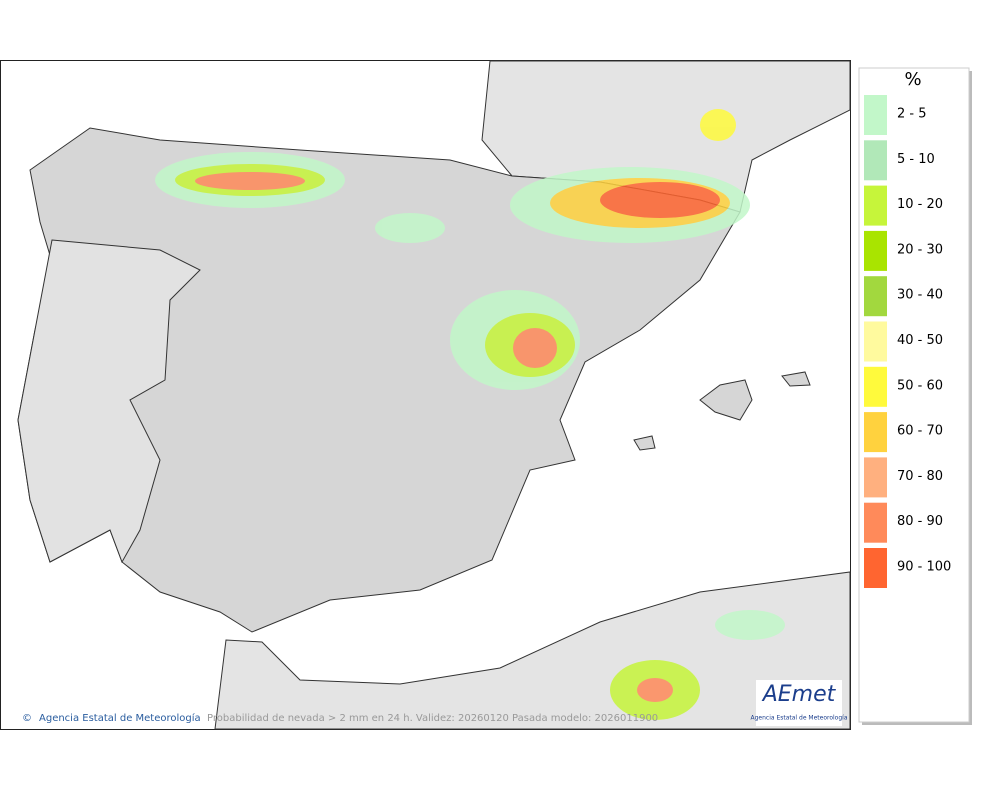 Image resolution: width=1000 pixels, height=794 pixels. I want to click on menorca, so click(796, 379).